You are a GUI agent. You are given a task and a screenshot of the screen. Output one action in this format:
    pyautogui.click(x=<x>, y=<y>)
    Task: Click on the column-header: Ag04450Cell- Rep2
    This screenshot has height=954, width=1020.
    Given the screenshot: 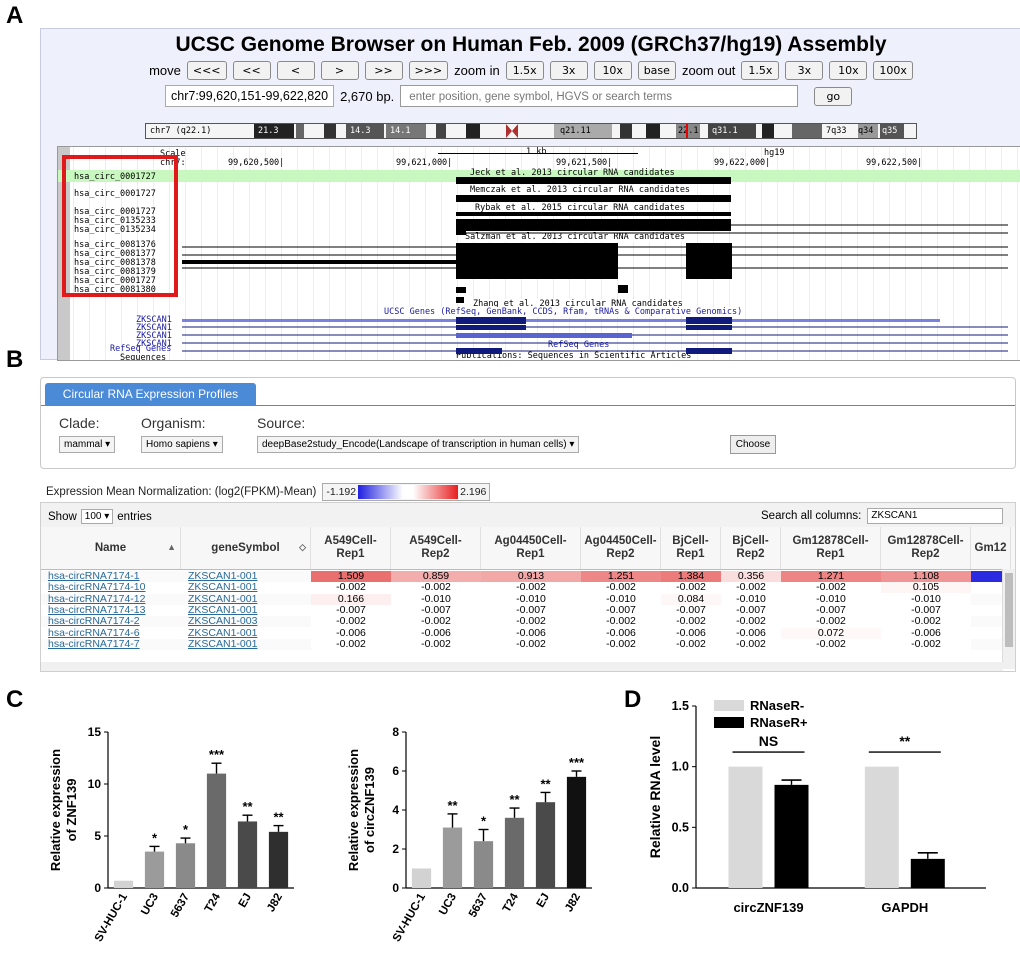 What is the action you would take?
    pyautogui.click(x=621, y=548)
    